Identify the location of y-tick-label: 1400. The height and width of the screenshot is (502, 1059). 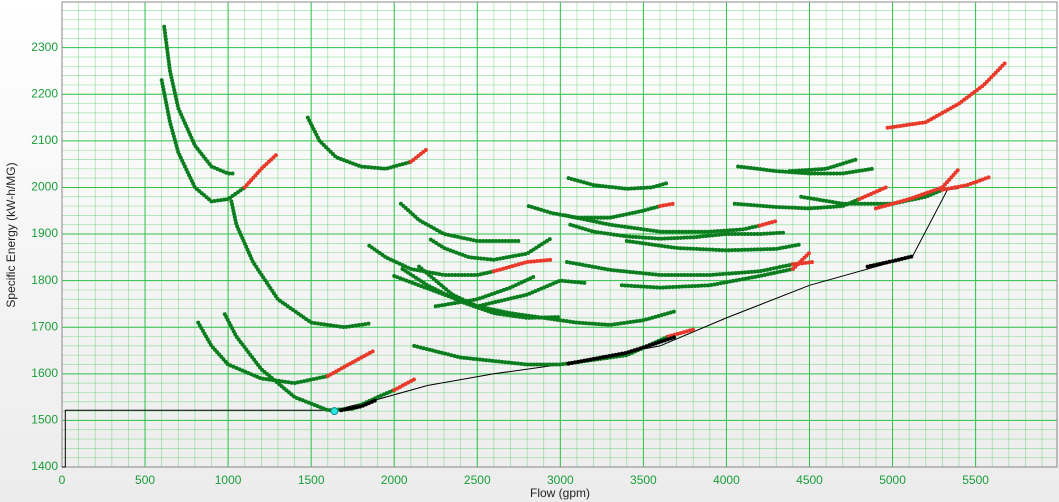
(44, 466).